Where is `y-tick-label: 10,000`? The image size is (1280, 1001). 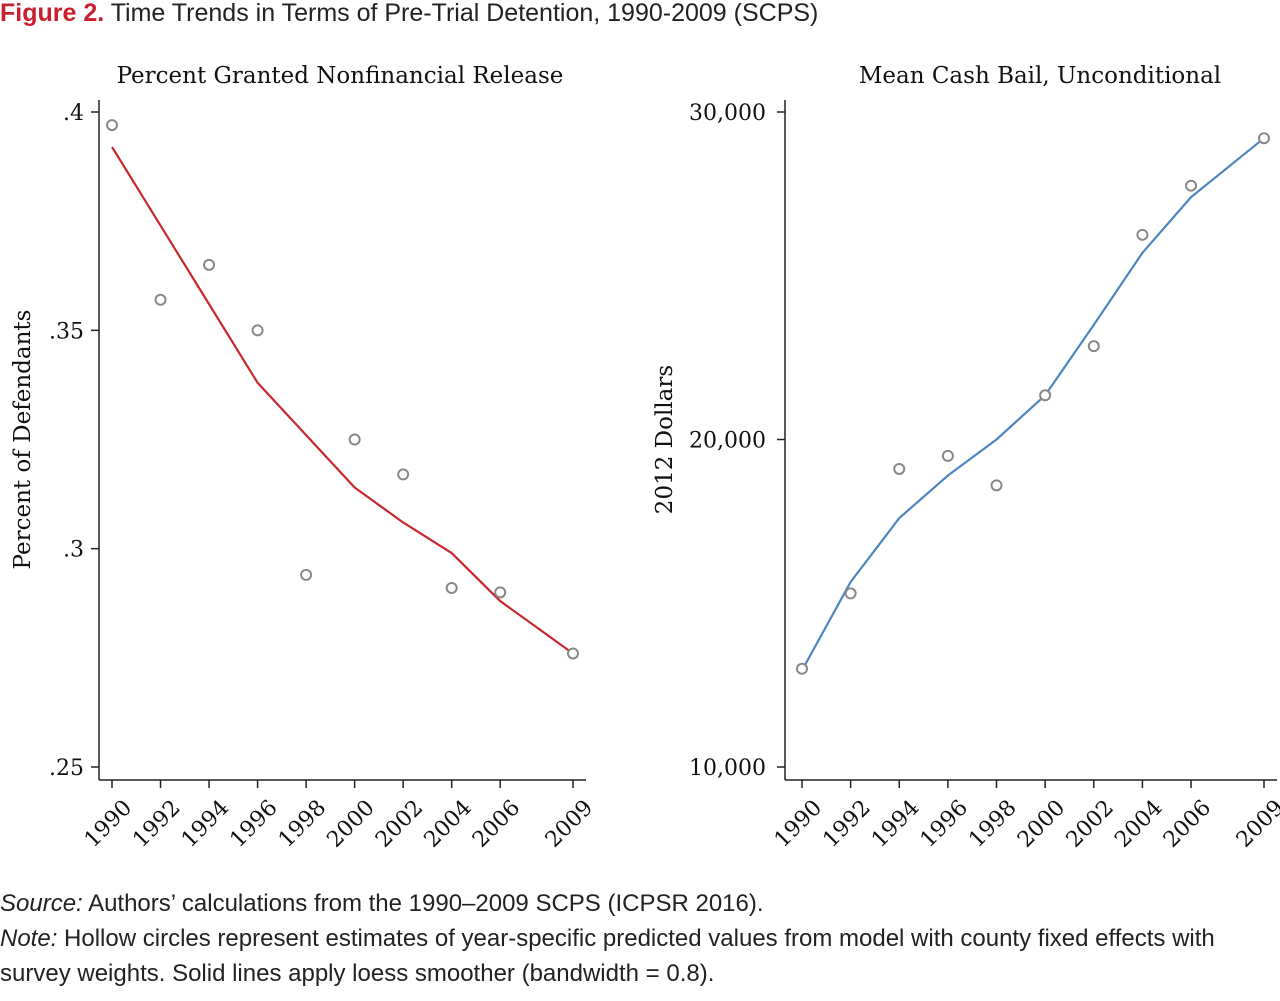
y-tick-label: 10,000 is located at coordinates (727, 768).